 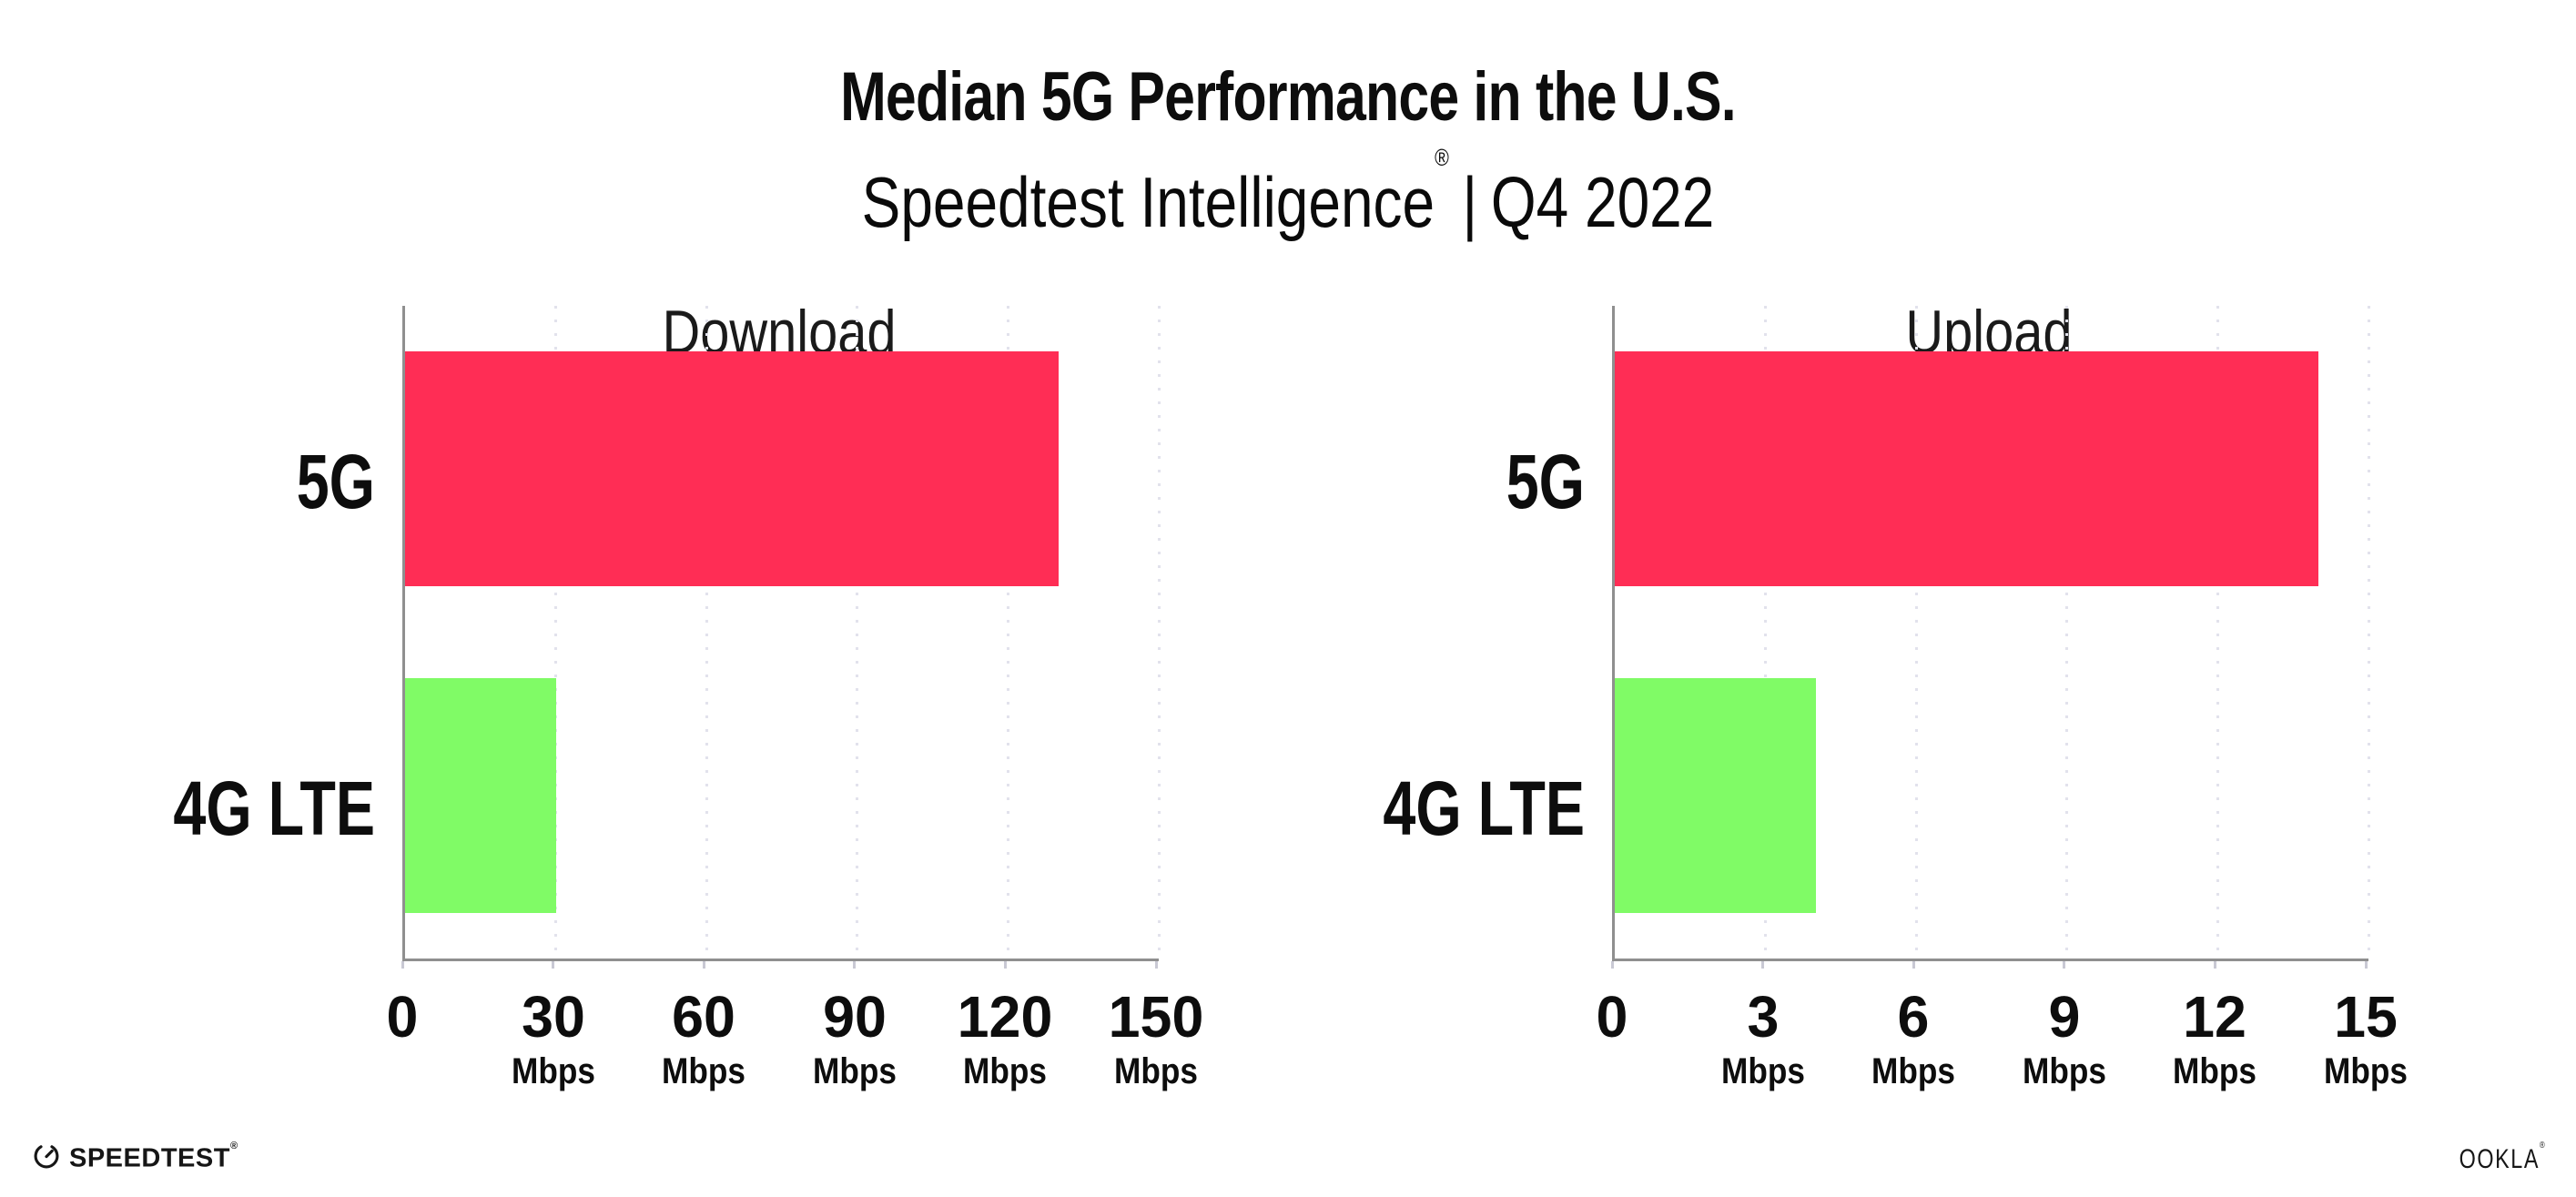 I want to click on speedtest-gauge-icon, so click(x=46, y=1157).